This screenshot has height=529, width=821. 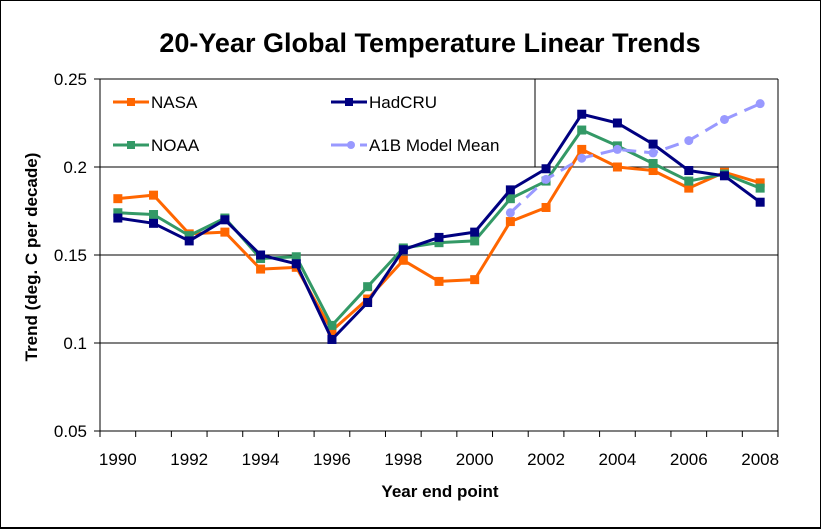 I want to click on y-axis-title: Trend (deg. C per decade), so click(x=31, y=257).